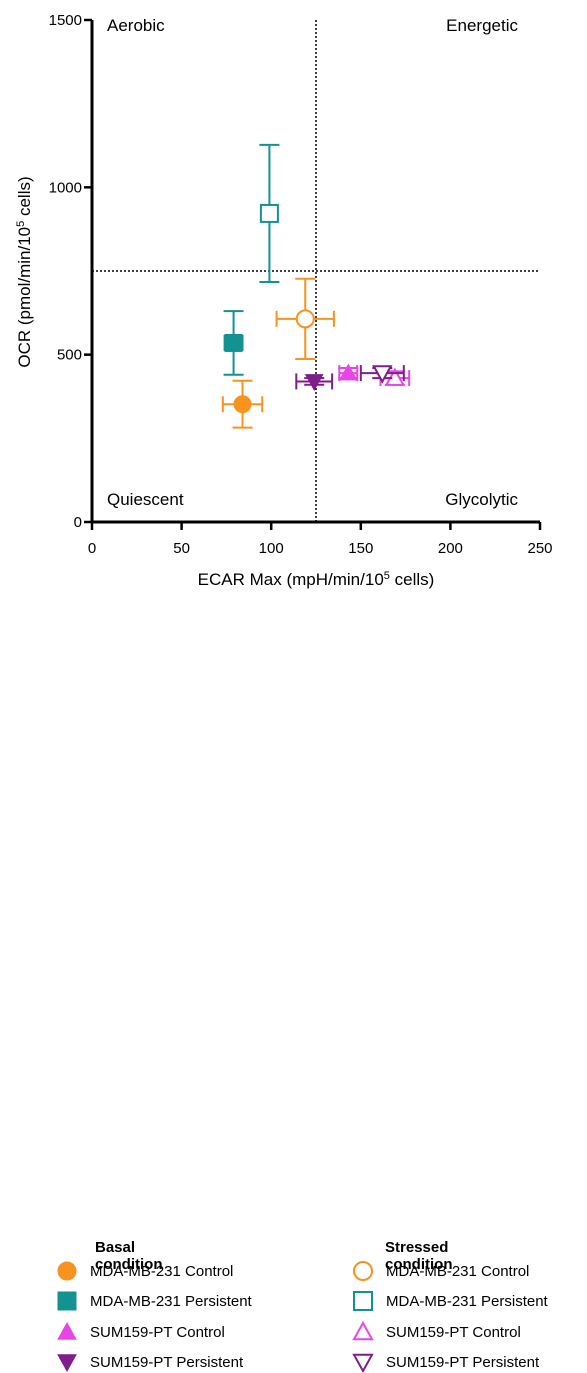  I want to click on legend-item-basal: SUM159-PT Persistent, so click(149, 1362).